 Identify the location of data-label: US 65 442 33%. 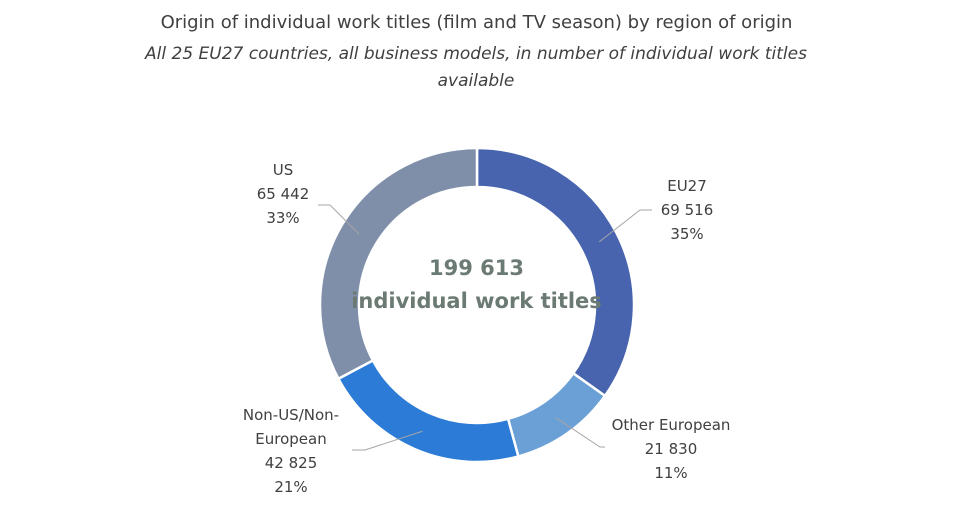
(283, 194).